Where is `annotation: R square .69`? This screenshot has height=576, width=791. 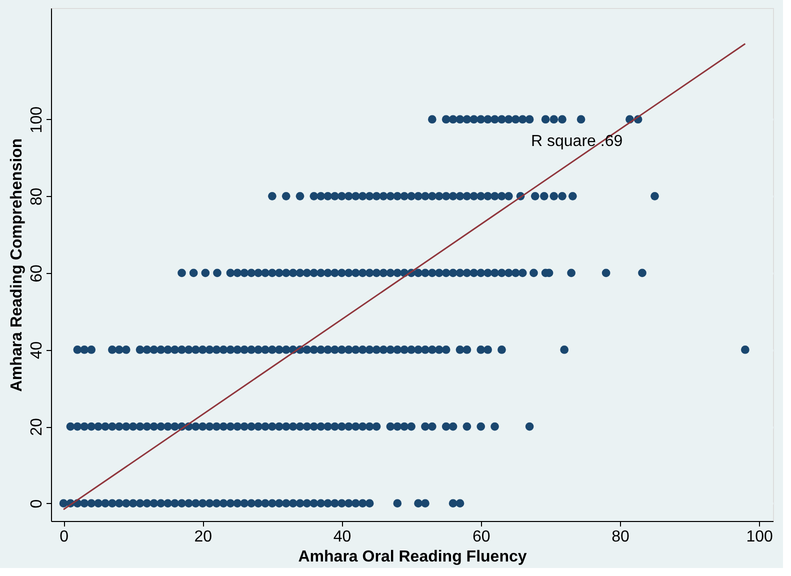 annotation: R square .69 is located at coordinates (577, 141).